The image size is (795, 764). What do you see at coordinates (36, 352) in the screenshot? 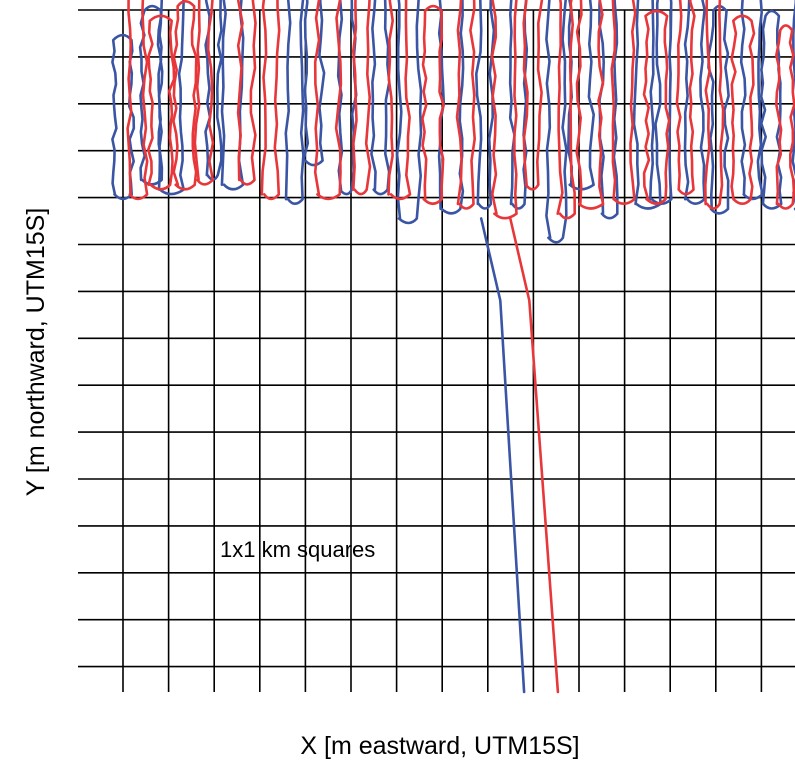
I see `y-axis-label: Y [m northward, UTM15S]` at bounding box center [36, 352].